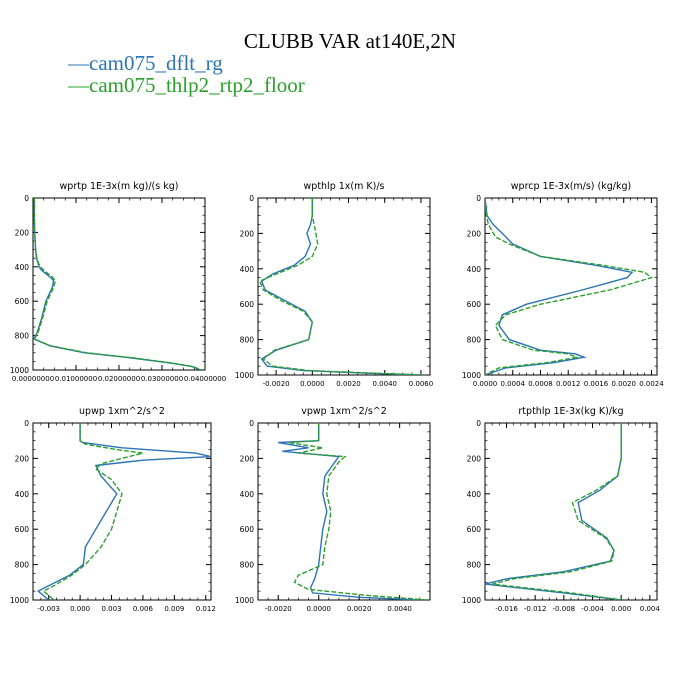  Describe the element at coordinates (512, 384) in the screenshot. I see `x-tick-label: 0.0004` at that location.